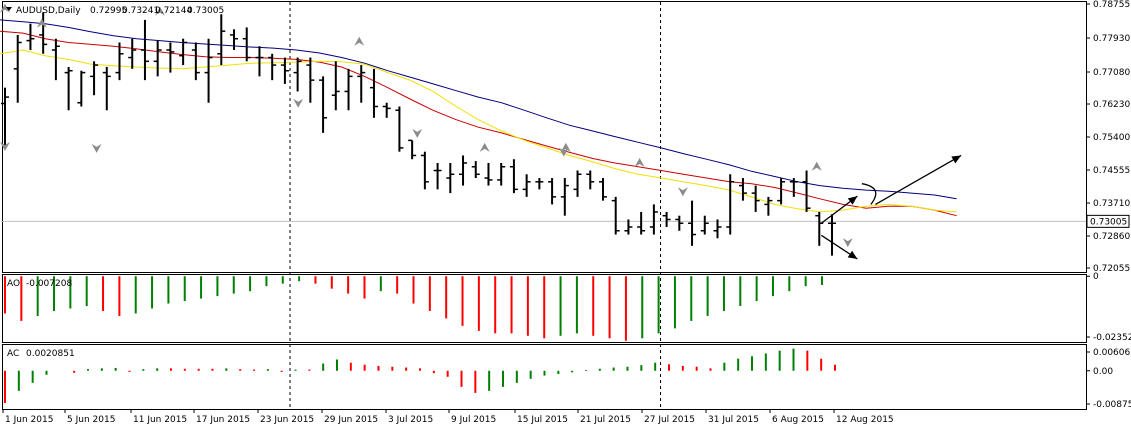 The image size is (1131, 428). Describe the element at coordinates (287, 420) in the screenshot. I see `x-tick-label: 23 Jun 2015` at that location.